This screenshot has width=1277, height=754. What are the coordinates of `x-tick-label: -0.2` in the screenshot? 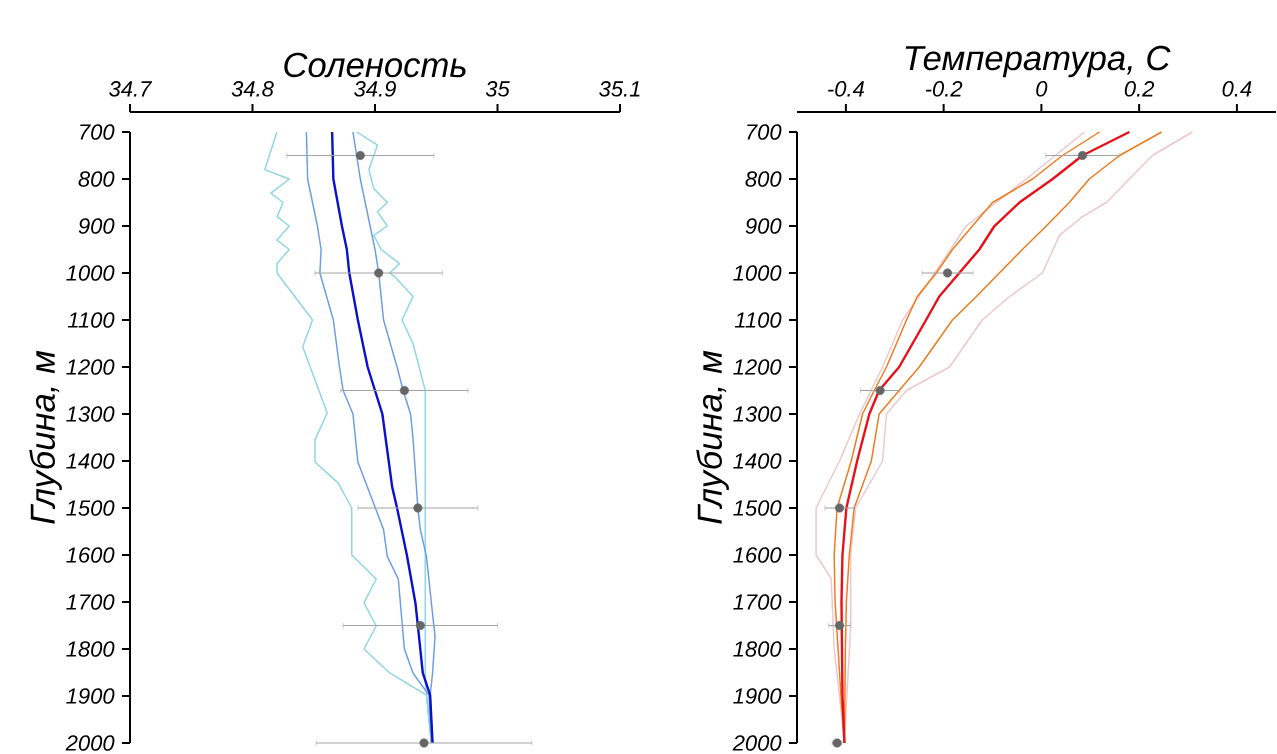 It's located at (944, 89).